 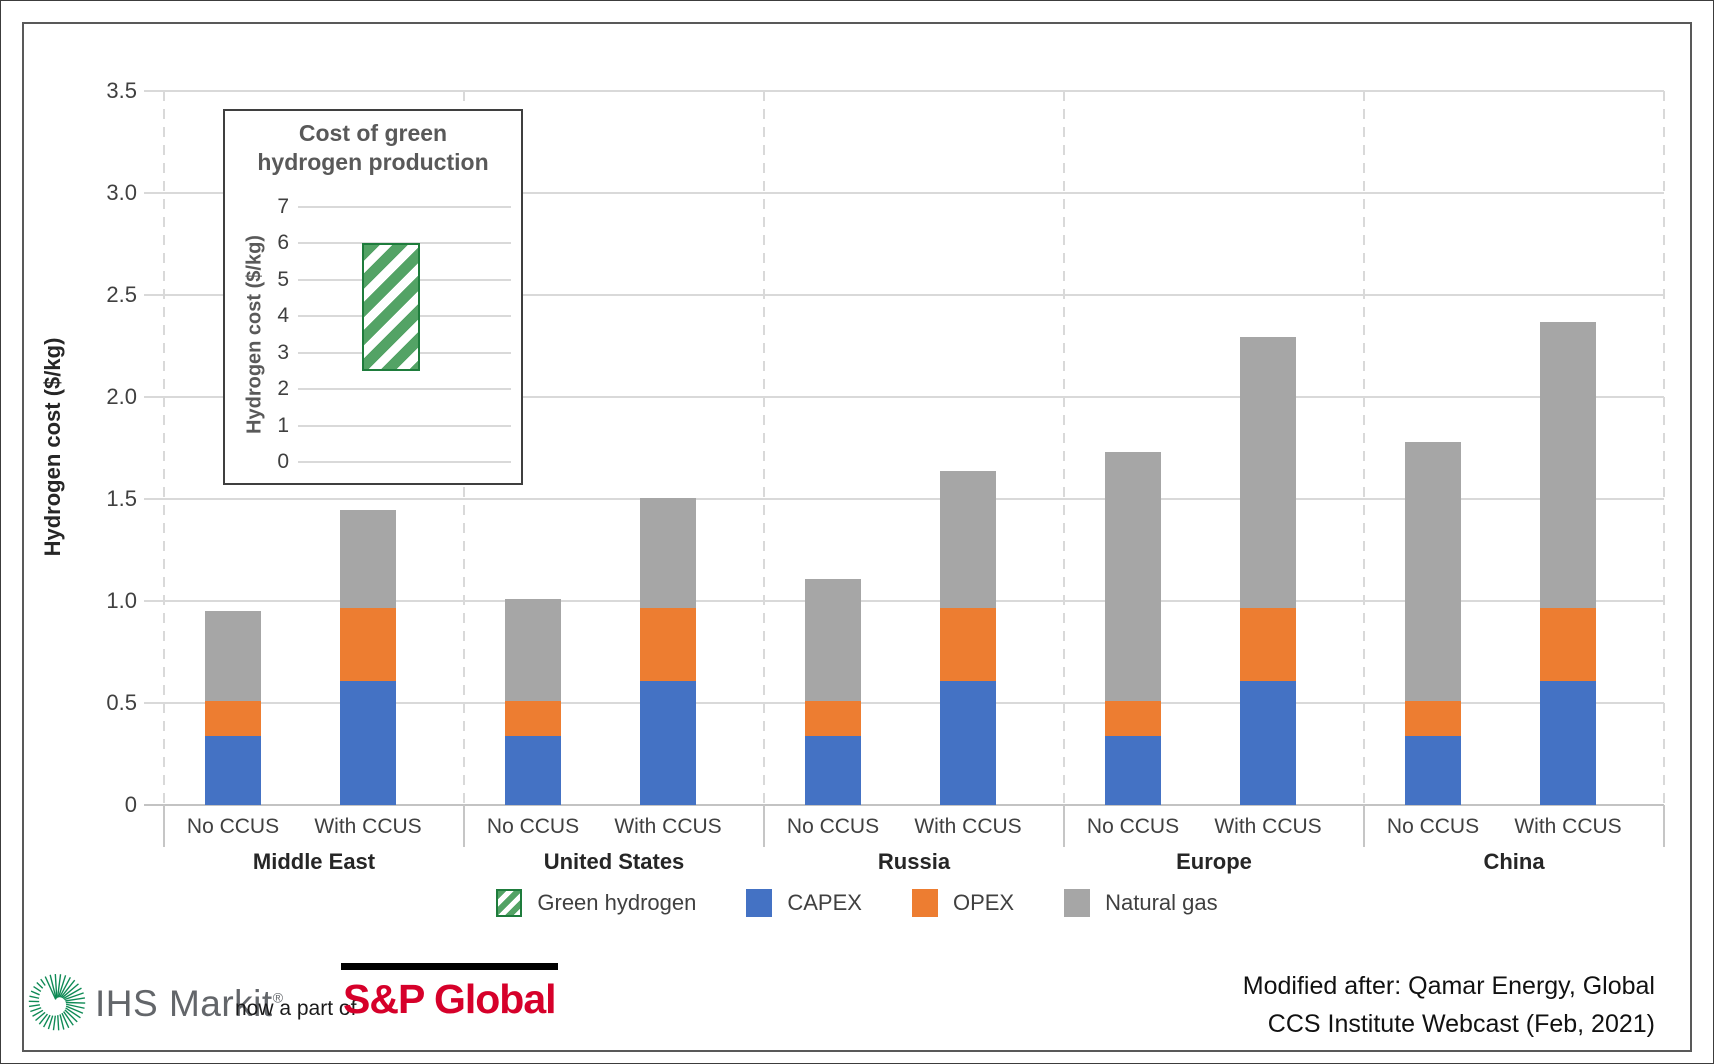 I want to click on ihs-markit-logo-icon, so click(x=57, y=1002).